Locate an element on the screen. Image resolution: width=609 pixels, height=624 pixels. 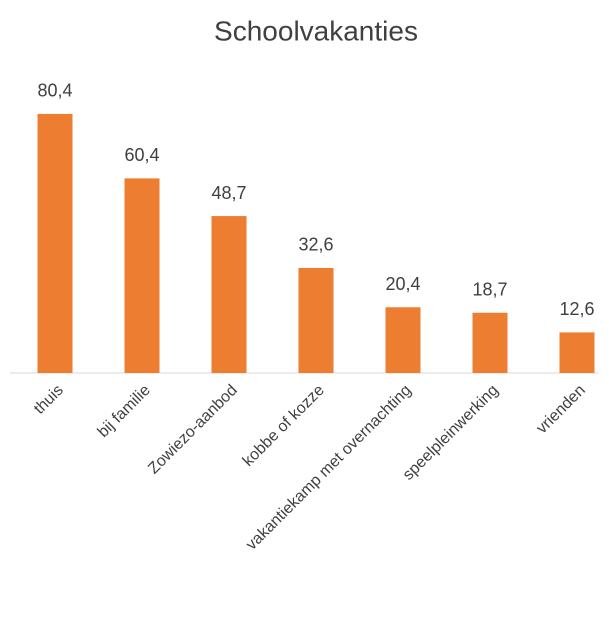
x-tick-label: bij familie is located at coordinates (124, 411).